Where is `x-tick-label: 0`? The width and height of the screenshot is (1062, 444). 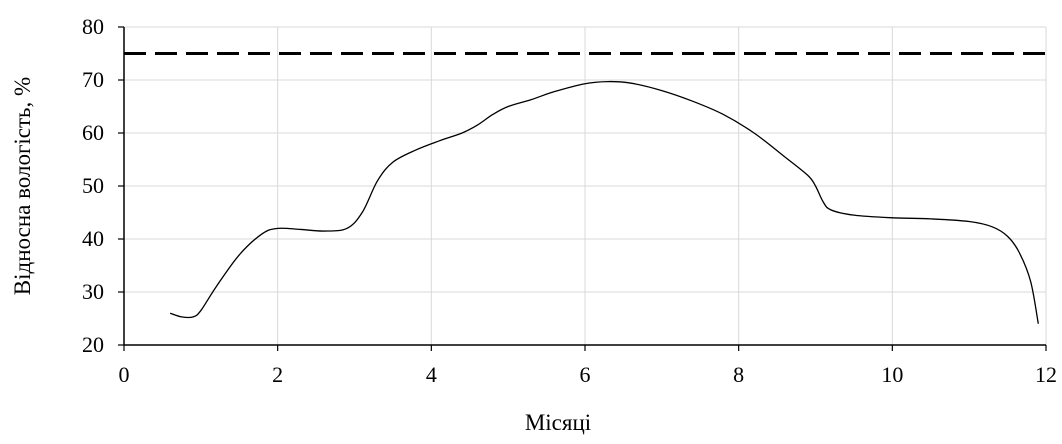
x-tick-label: 0 is located at coordinates (124, 374).